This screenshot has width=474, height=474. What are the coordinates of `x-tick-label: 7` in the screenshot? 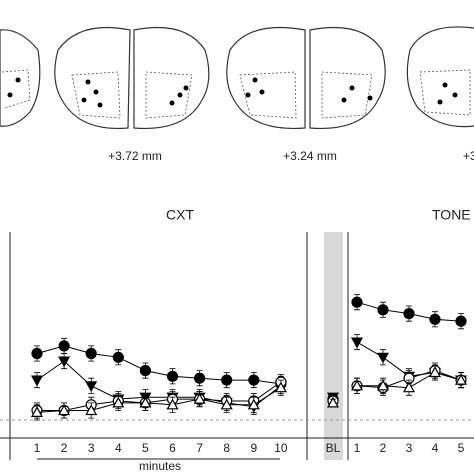 It's located at (199, 448).